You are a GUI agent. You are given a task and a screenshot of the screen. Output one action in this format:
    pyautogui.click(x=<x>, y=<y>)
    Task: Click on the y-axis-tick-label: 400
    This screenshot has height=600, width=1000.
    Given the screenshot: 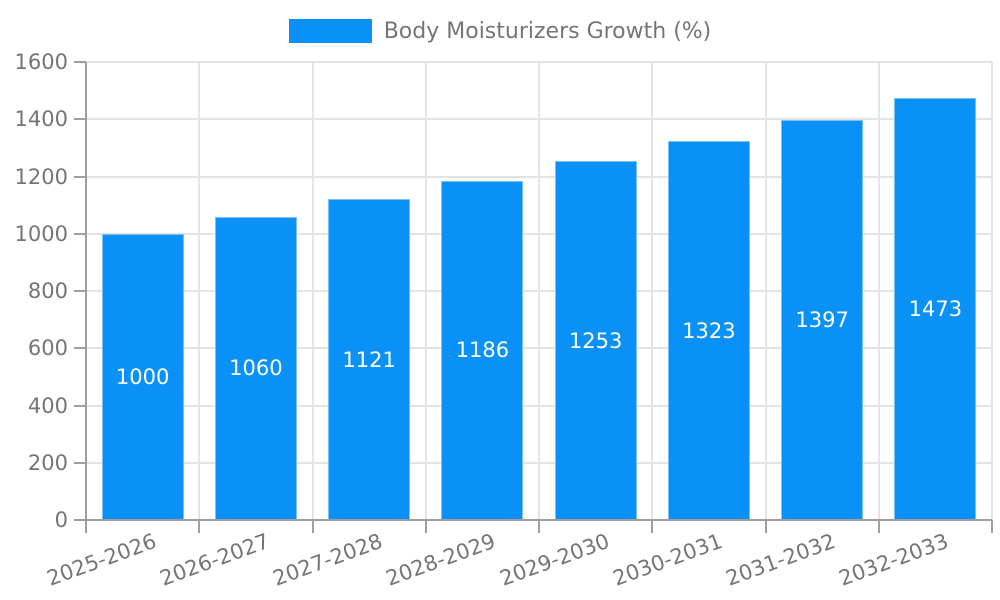 What is the action you would take?
    pyautogui.click(x=47, y=405)
    